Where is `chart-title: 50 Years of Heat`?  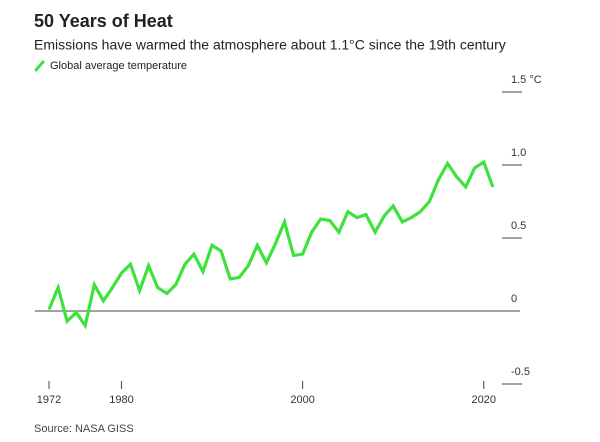
chart-title: 50 Years of Heat is located at coordinates (103, 21).